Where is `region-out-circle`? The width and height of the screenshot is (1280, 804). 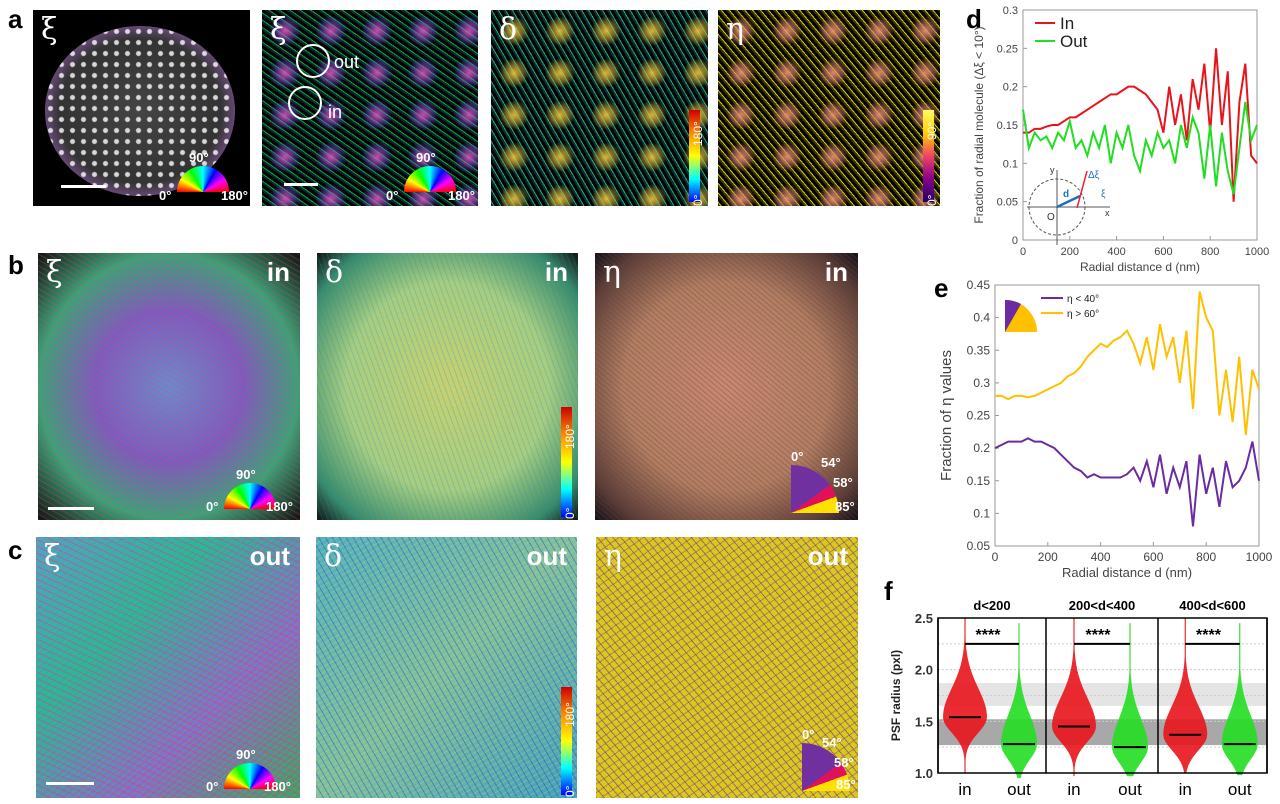 region-out-circle is located at coordinates (313, 61).